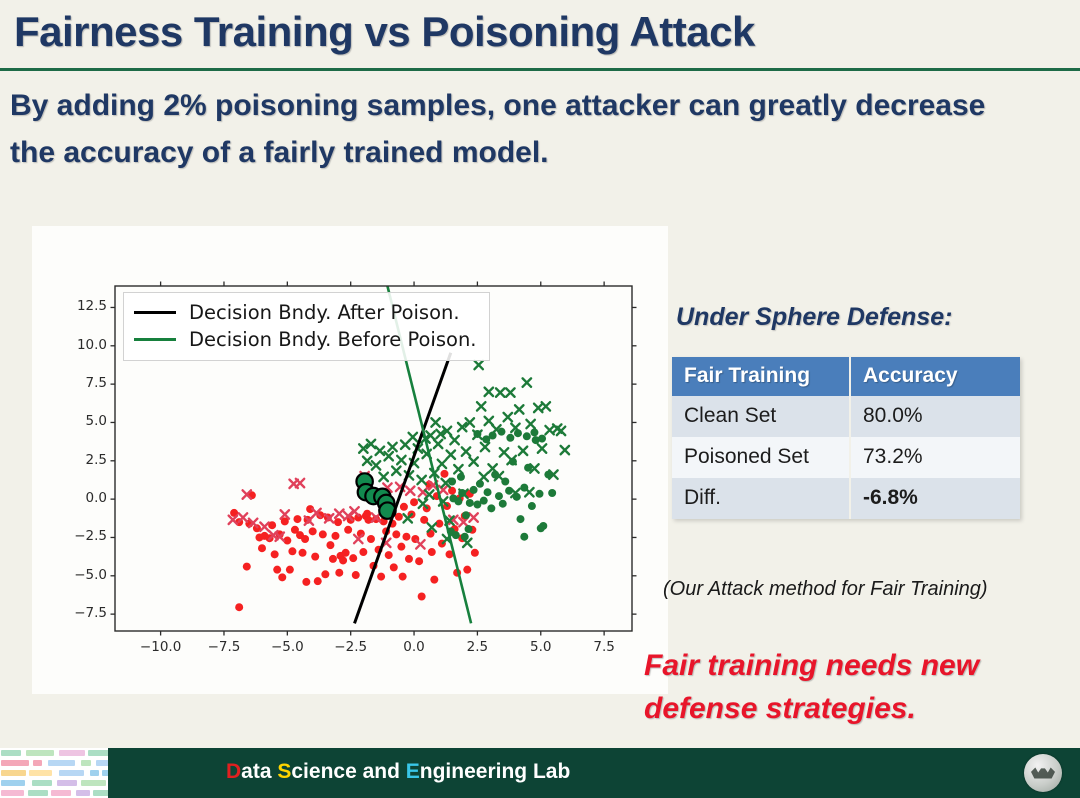 The width and height of the screenshot is (1080, 798). I want to click on footer-lab-name: Data Science and Engineering Lab, so click(398, 771).